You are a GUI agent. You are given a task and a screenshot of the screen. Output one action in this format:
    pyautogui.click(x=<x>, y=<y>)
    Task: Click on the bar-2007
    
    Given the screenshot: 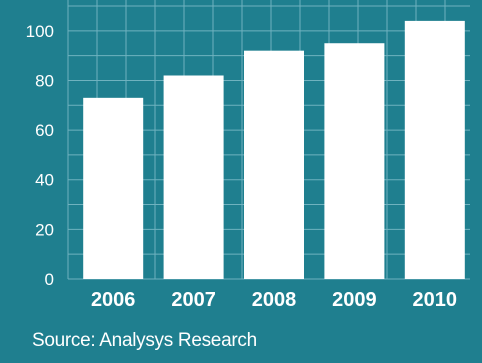 What is the action you would take?
    pyautogui.click(x=193, y=177)
    